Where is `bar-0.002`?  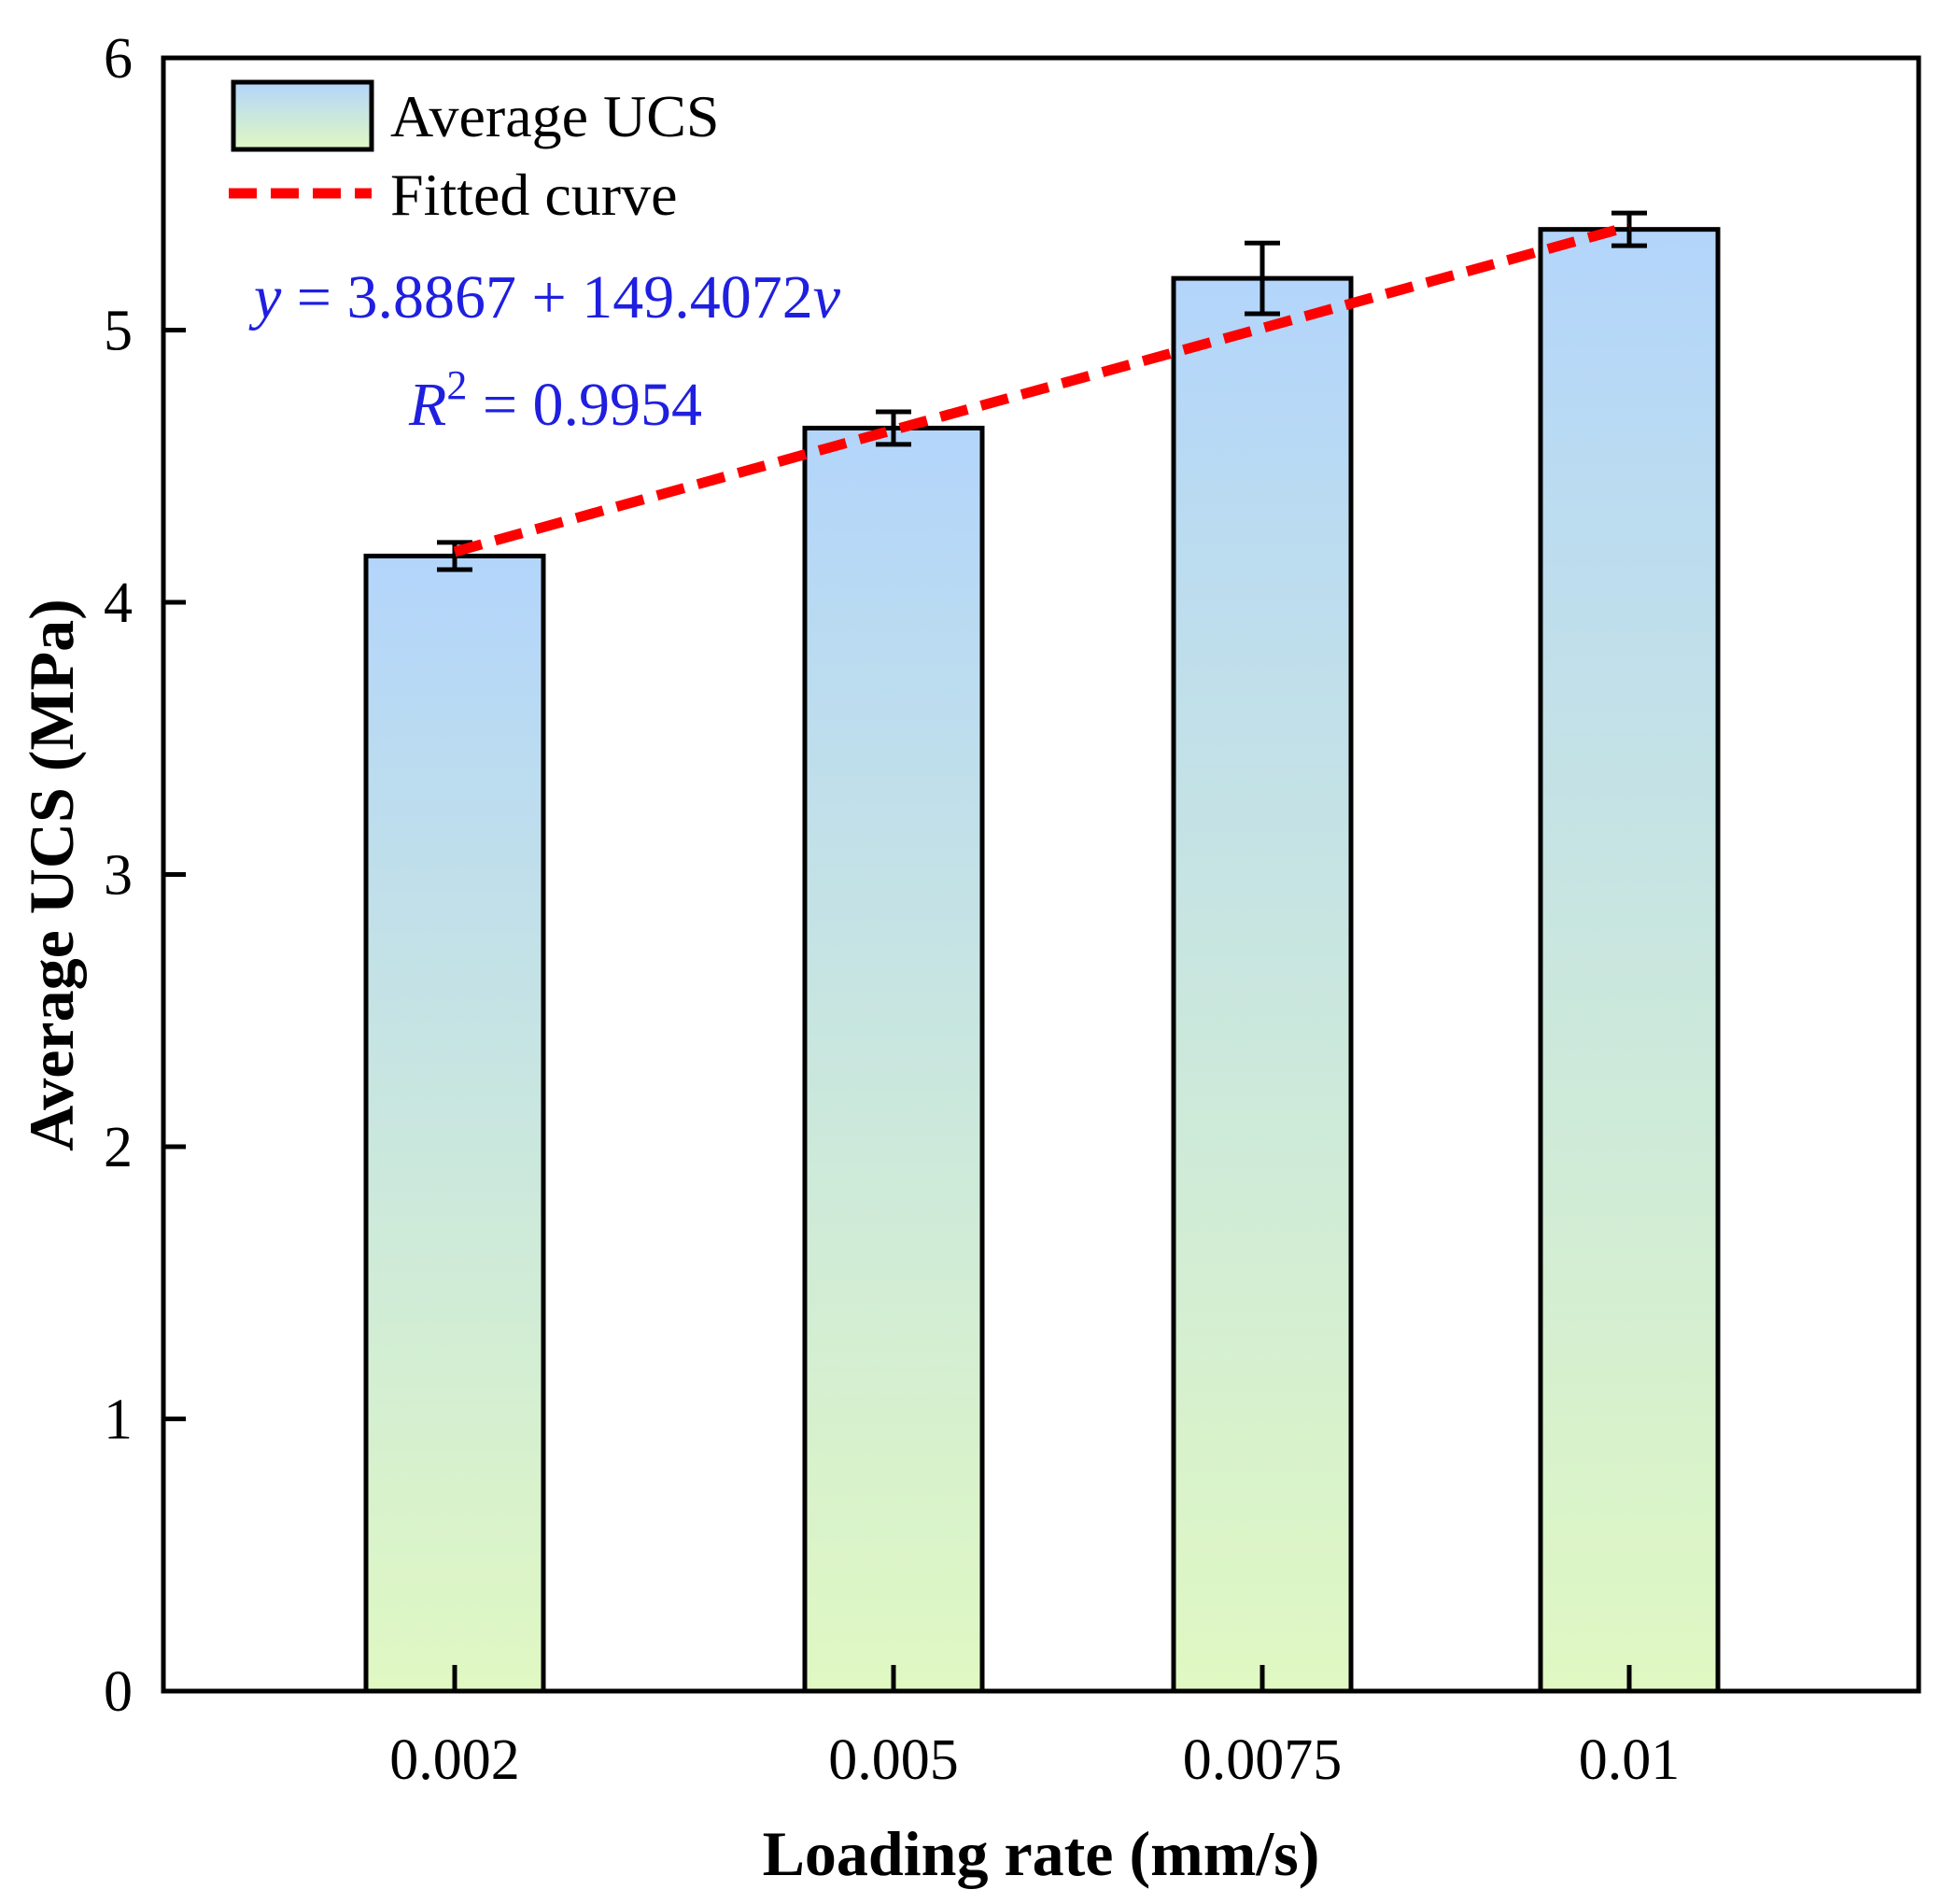
bar-0.002 is located at coordinates (454, 1123).